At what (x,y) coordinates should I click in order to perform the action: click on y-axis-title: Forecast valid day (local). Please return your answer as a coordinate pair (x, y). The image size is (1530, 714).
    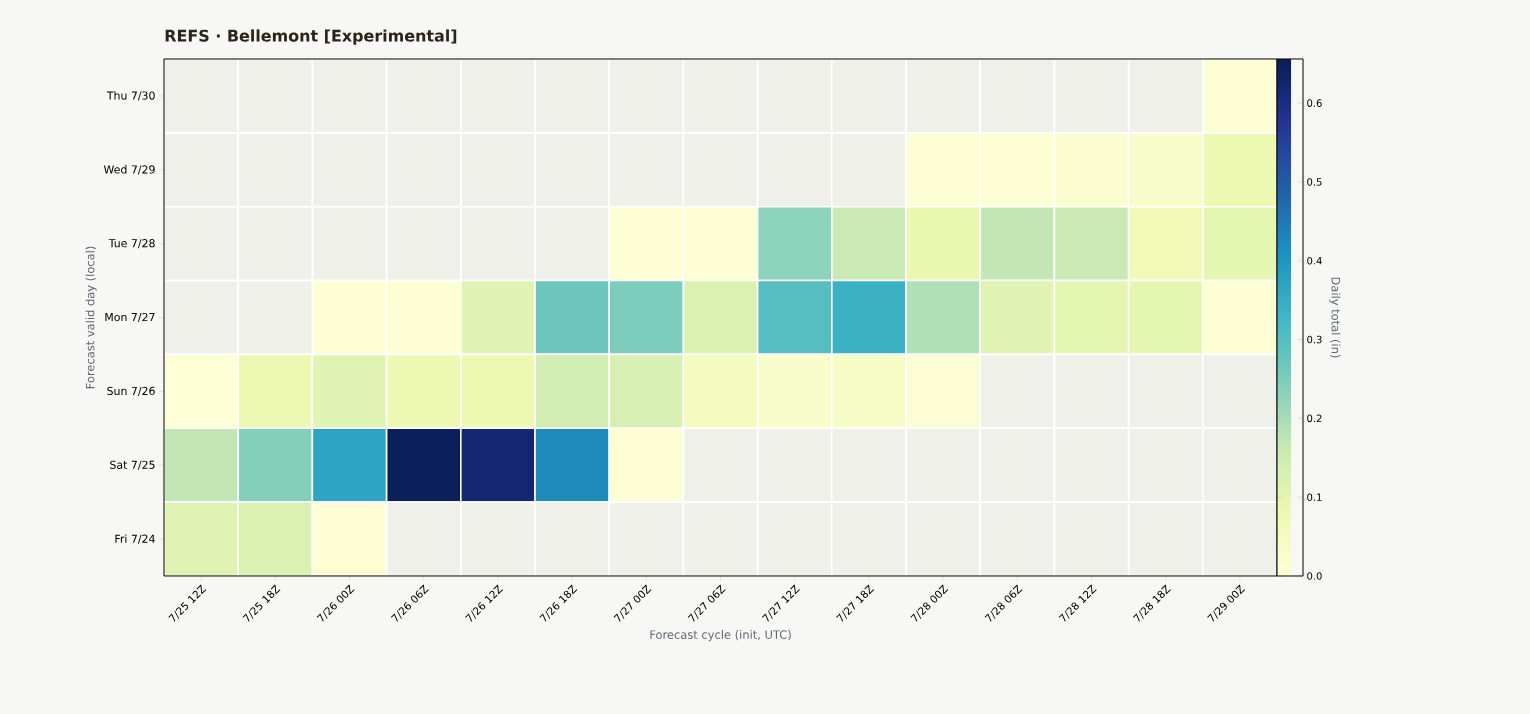
    Looking at the image, I should click on (91, 317).